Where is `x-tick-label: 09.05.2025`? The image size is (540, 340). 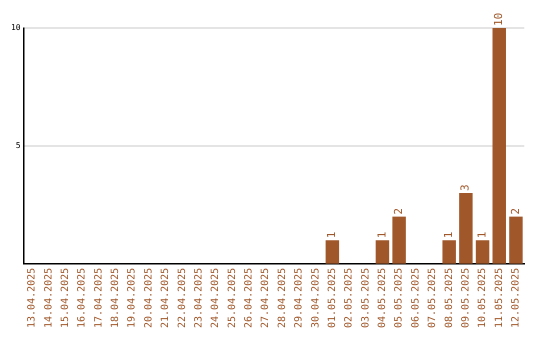 x-tick-label: 09.05.2025 is located at coordinates (466, 298).